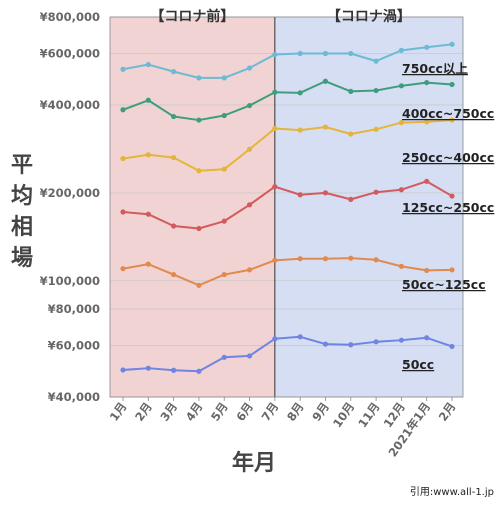  What do you see at coordinates (254, 463) in the screenshot?
I see `x-axis-title: 年月` at bounding box center [254, 463].